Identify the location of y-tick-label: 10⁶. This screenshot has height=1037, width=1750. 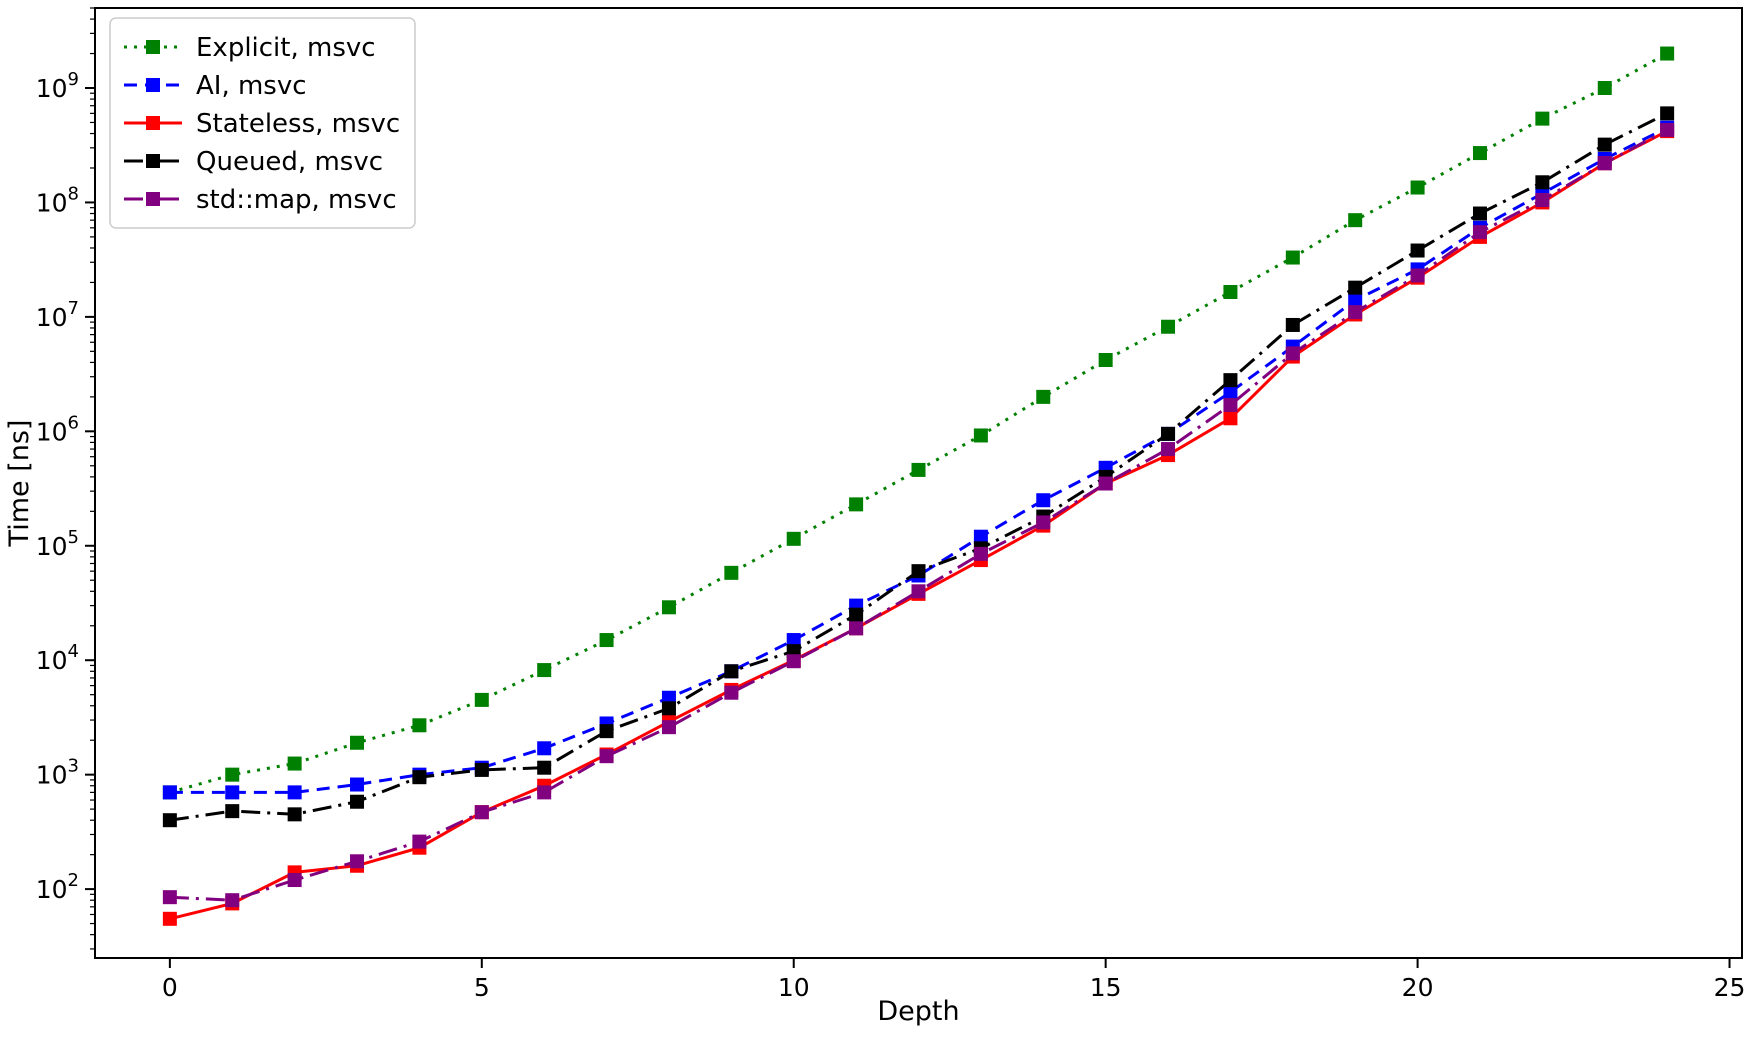
(57, 429).